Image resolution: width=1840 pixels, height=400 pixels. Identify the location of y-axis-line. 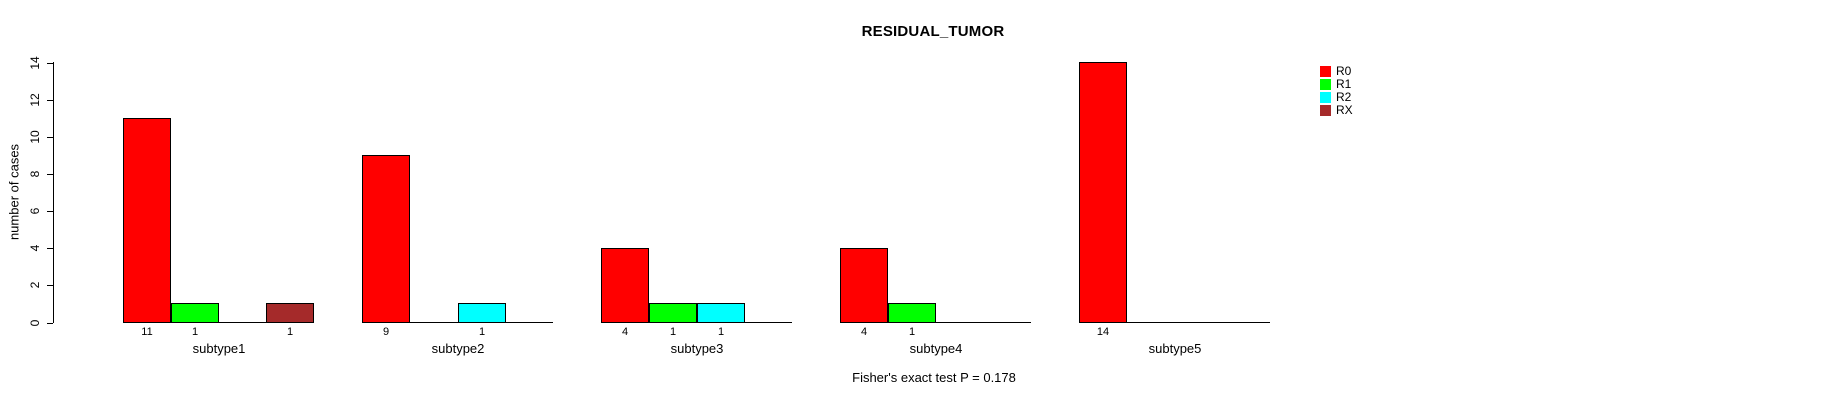
(53, 192).